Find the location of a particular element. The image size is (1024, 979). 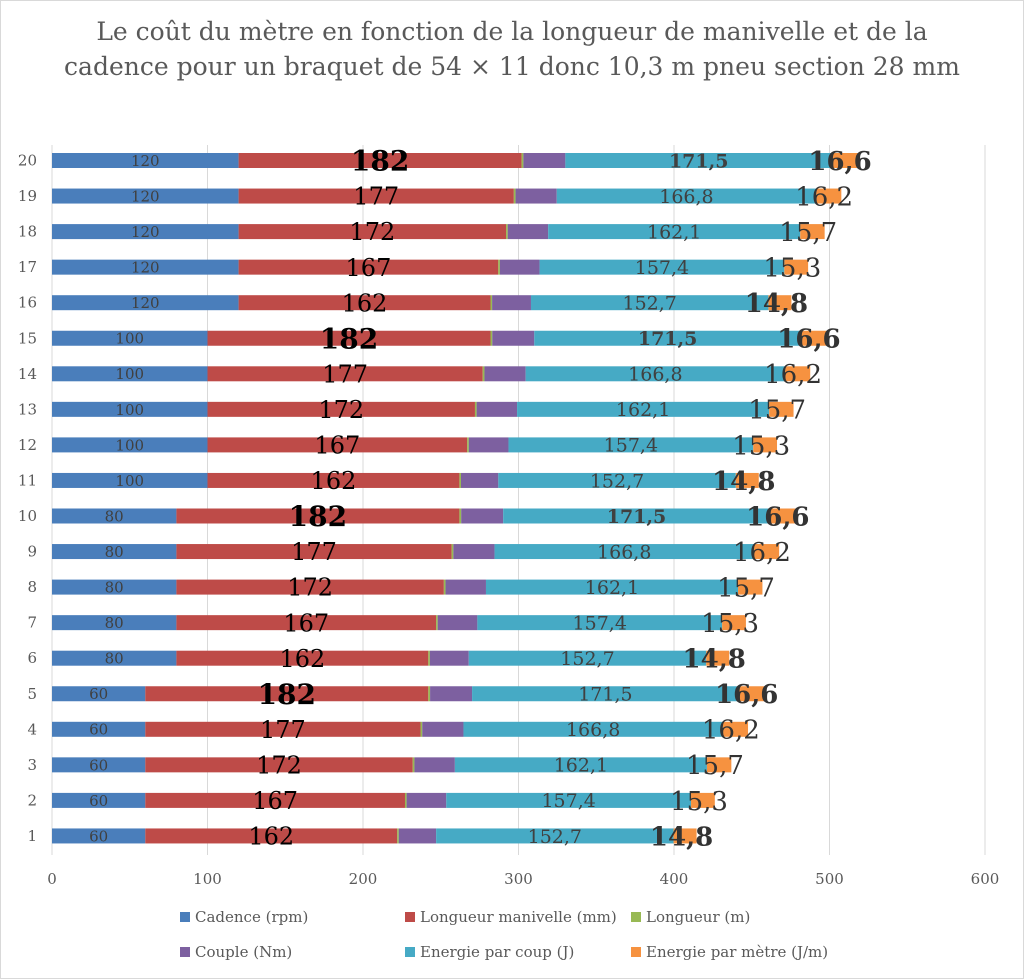

y-tick-label: 7 is located at coordinates (32, 623).